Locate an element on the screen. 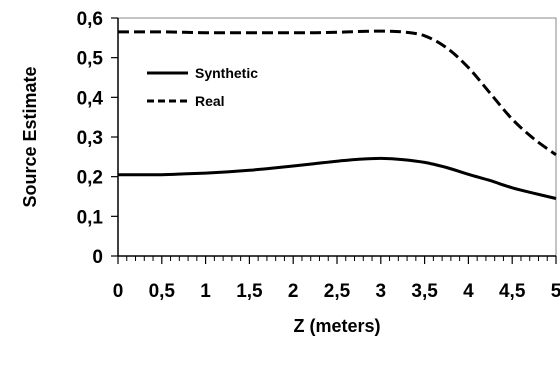 This screenshot has width=560, height=365. x-tick-label: 1 is located at coordinates (205, 291).